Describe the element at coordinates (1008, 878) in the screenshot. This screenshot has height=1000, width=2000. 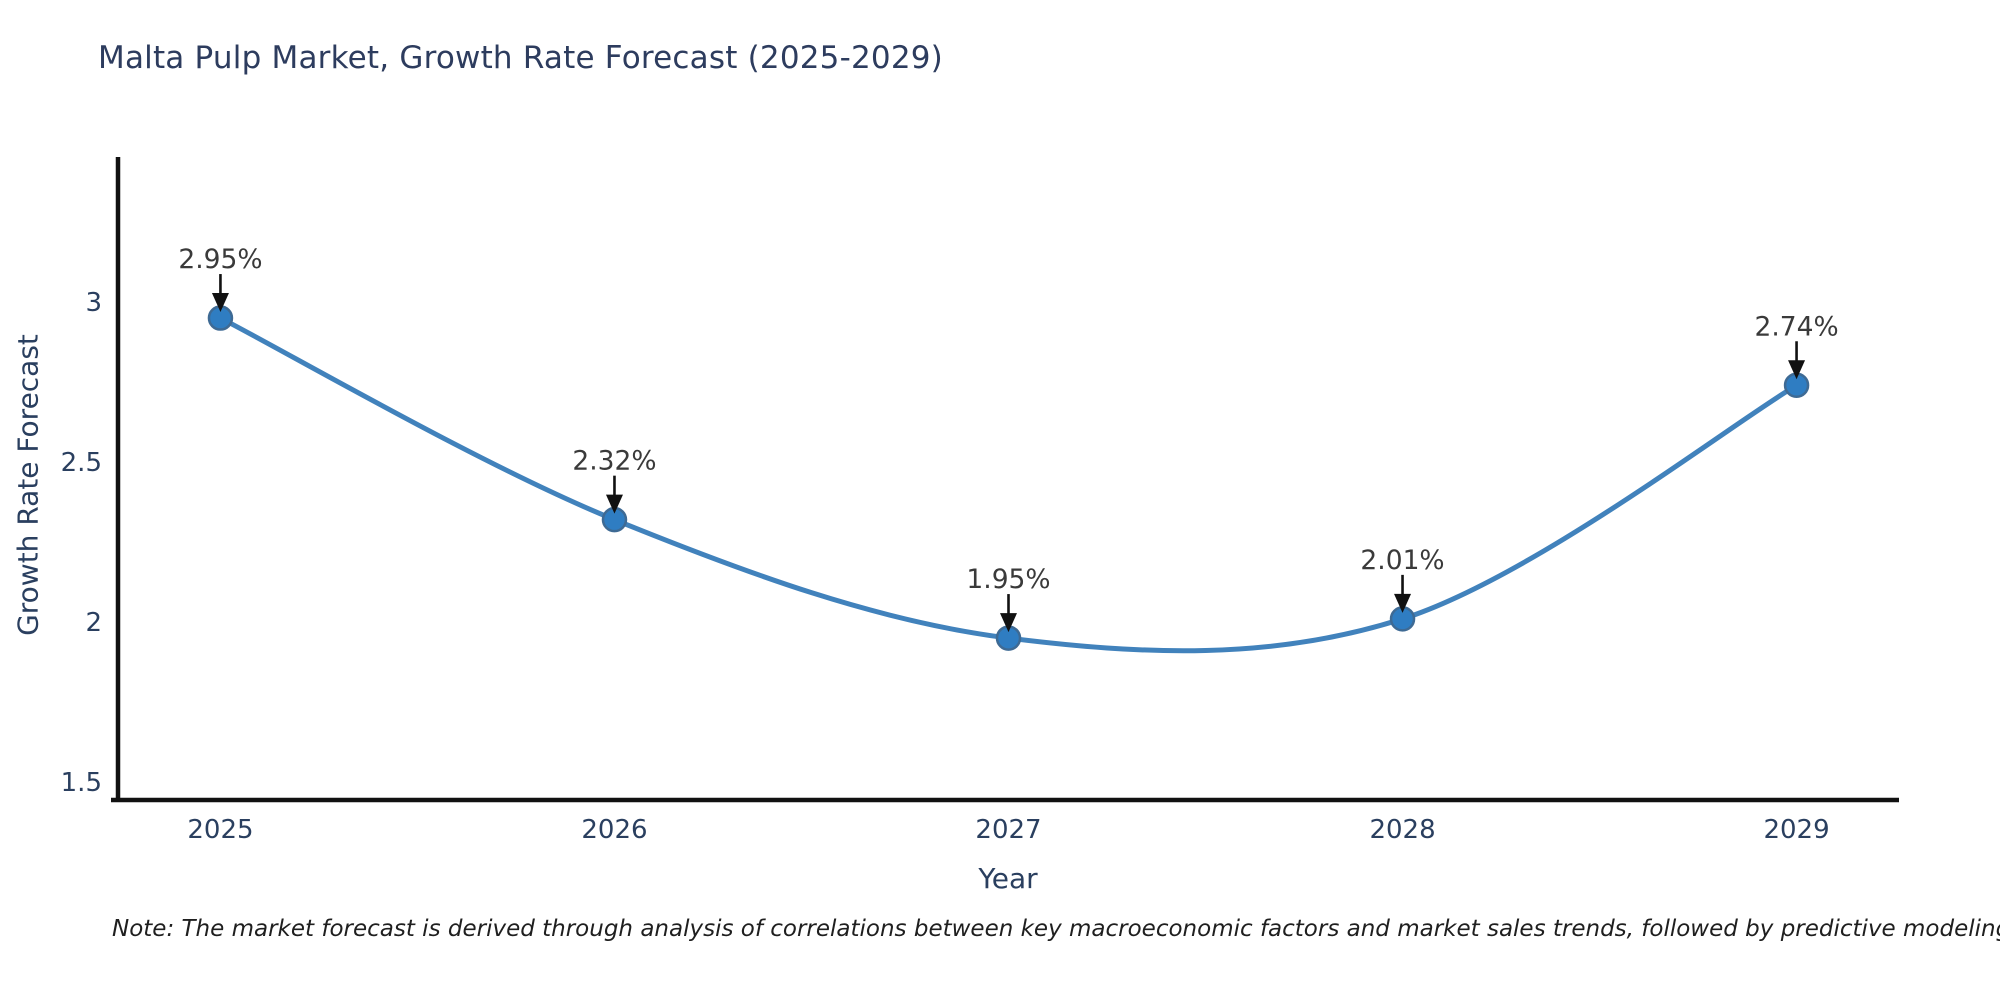
I see `x-axis-title: Year` at that location.